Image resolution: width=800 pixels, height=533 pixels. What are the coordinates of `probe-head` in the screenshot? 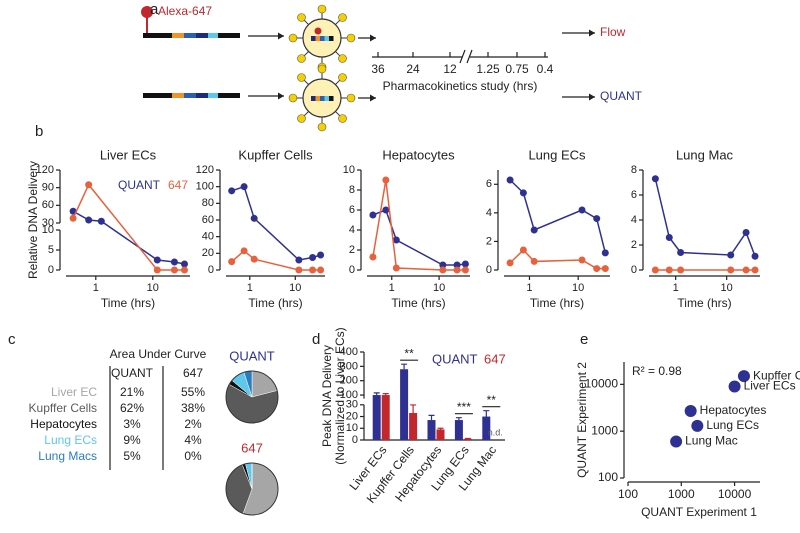 It's located at (147, 12).